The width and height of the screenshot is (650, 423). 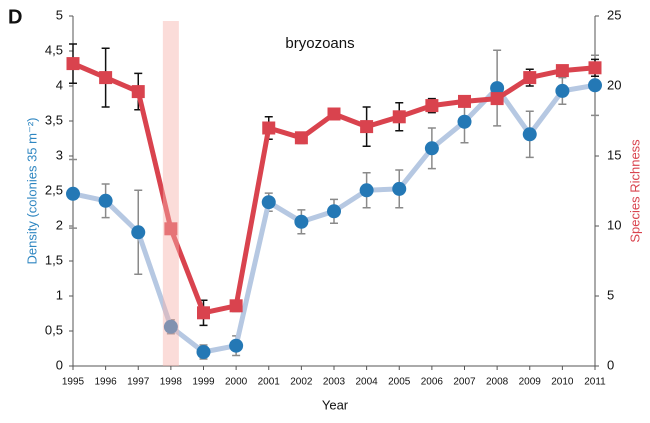 I want to click on y2-tick-label: 15, so click(x=614, y=154).